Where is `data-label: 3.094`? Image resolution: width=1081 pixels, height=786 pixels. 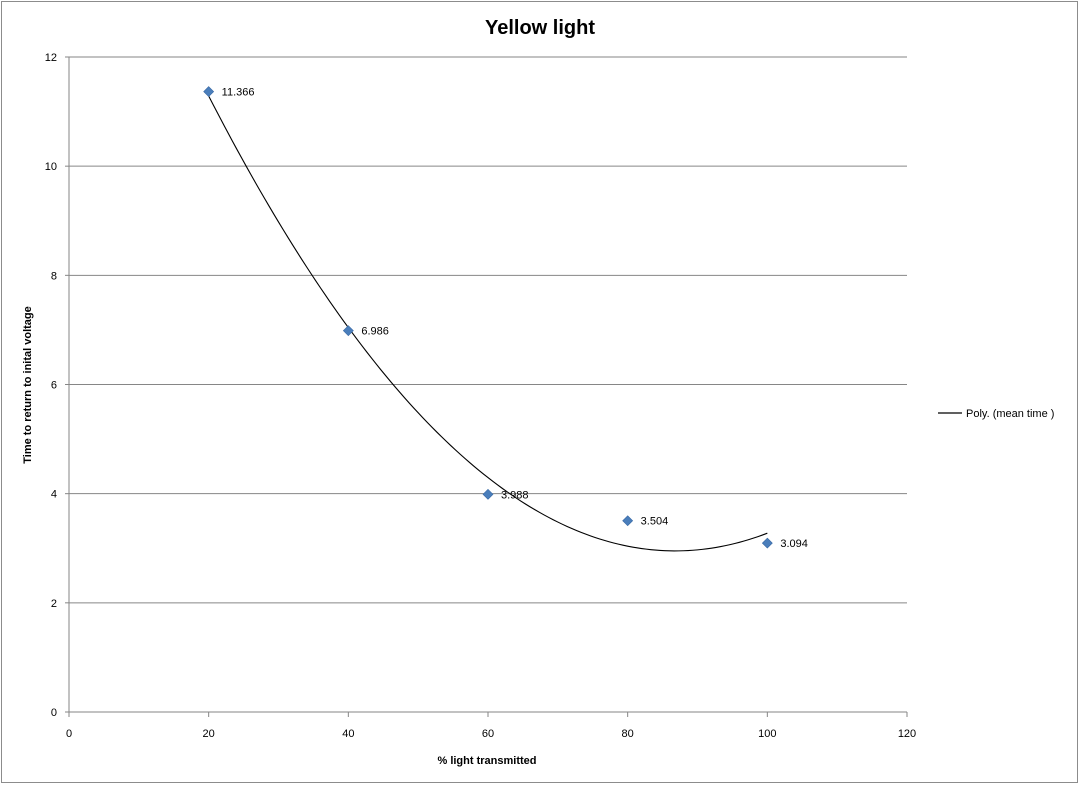
data-label: 3.094 is located at coordinates (794, 544).